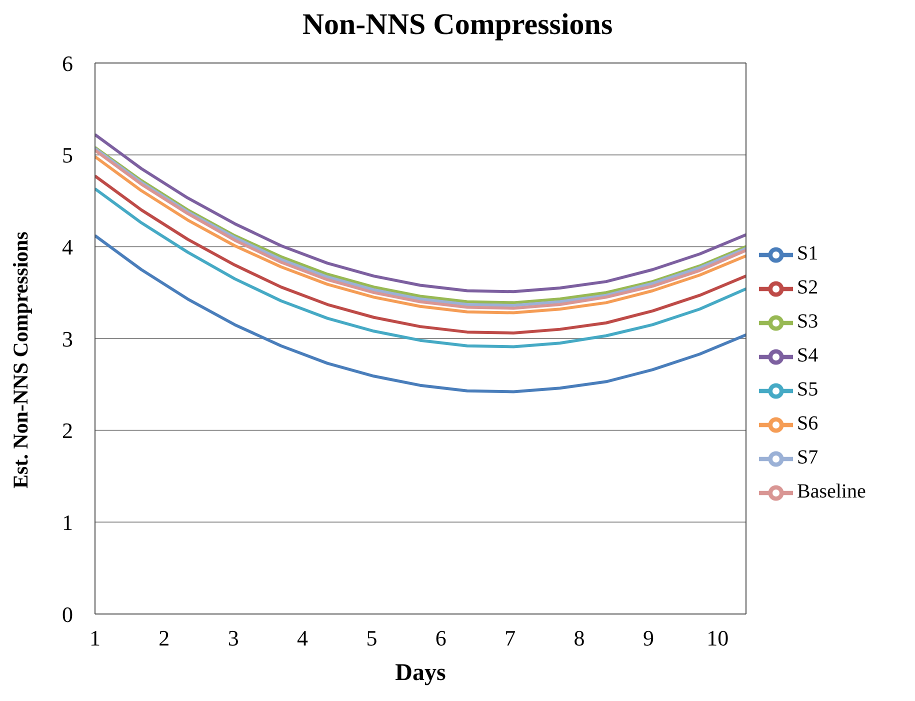 The image size is (915, 701). What do you see at coordinates (831, 491) in the screenshot?
I see `legend-label: Baseline` at bounding box center [831, 491].